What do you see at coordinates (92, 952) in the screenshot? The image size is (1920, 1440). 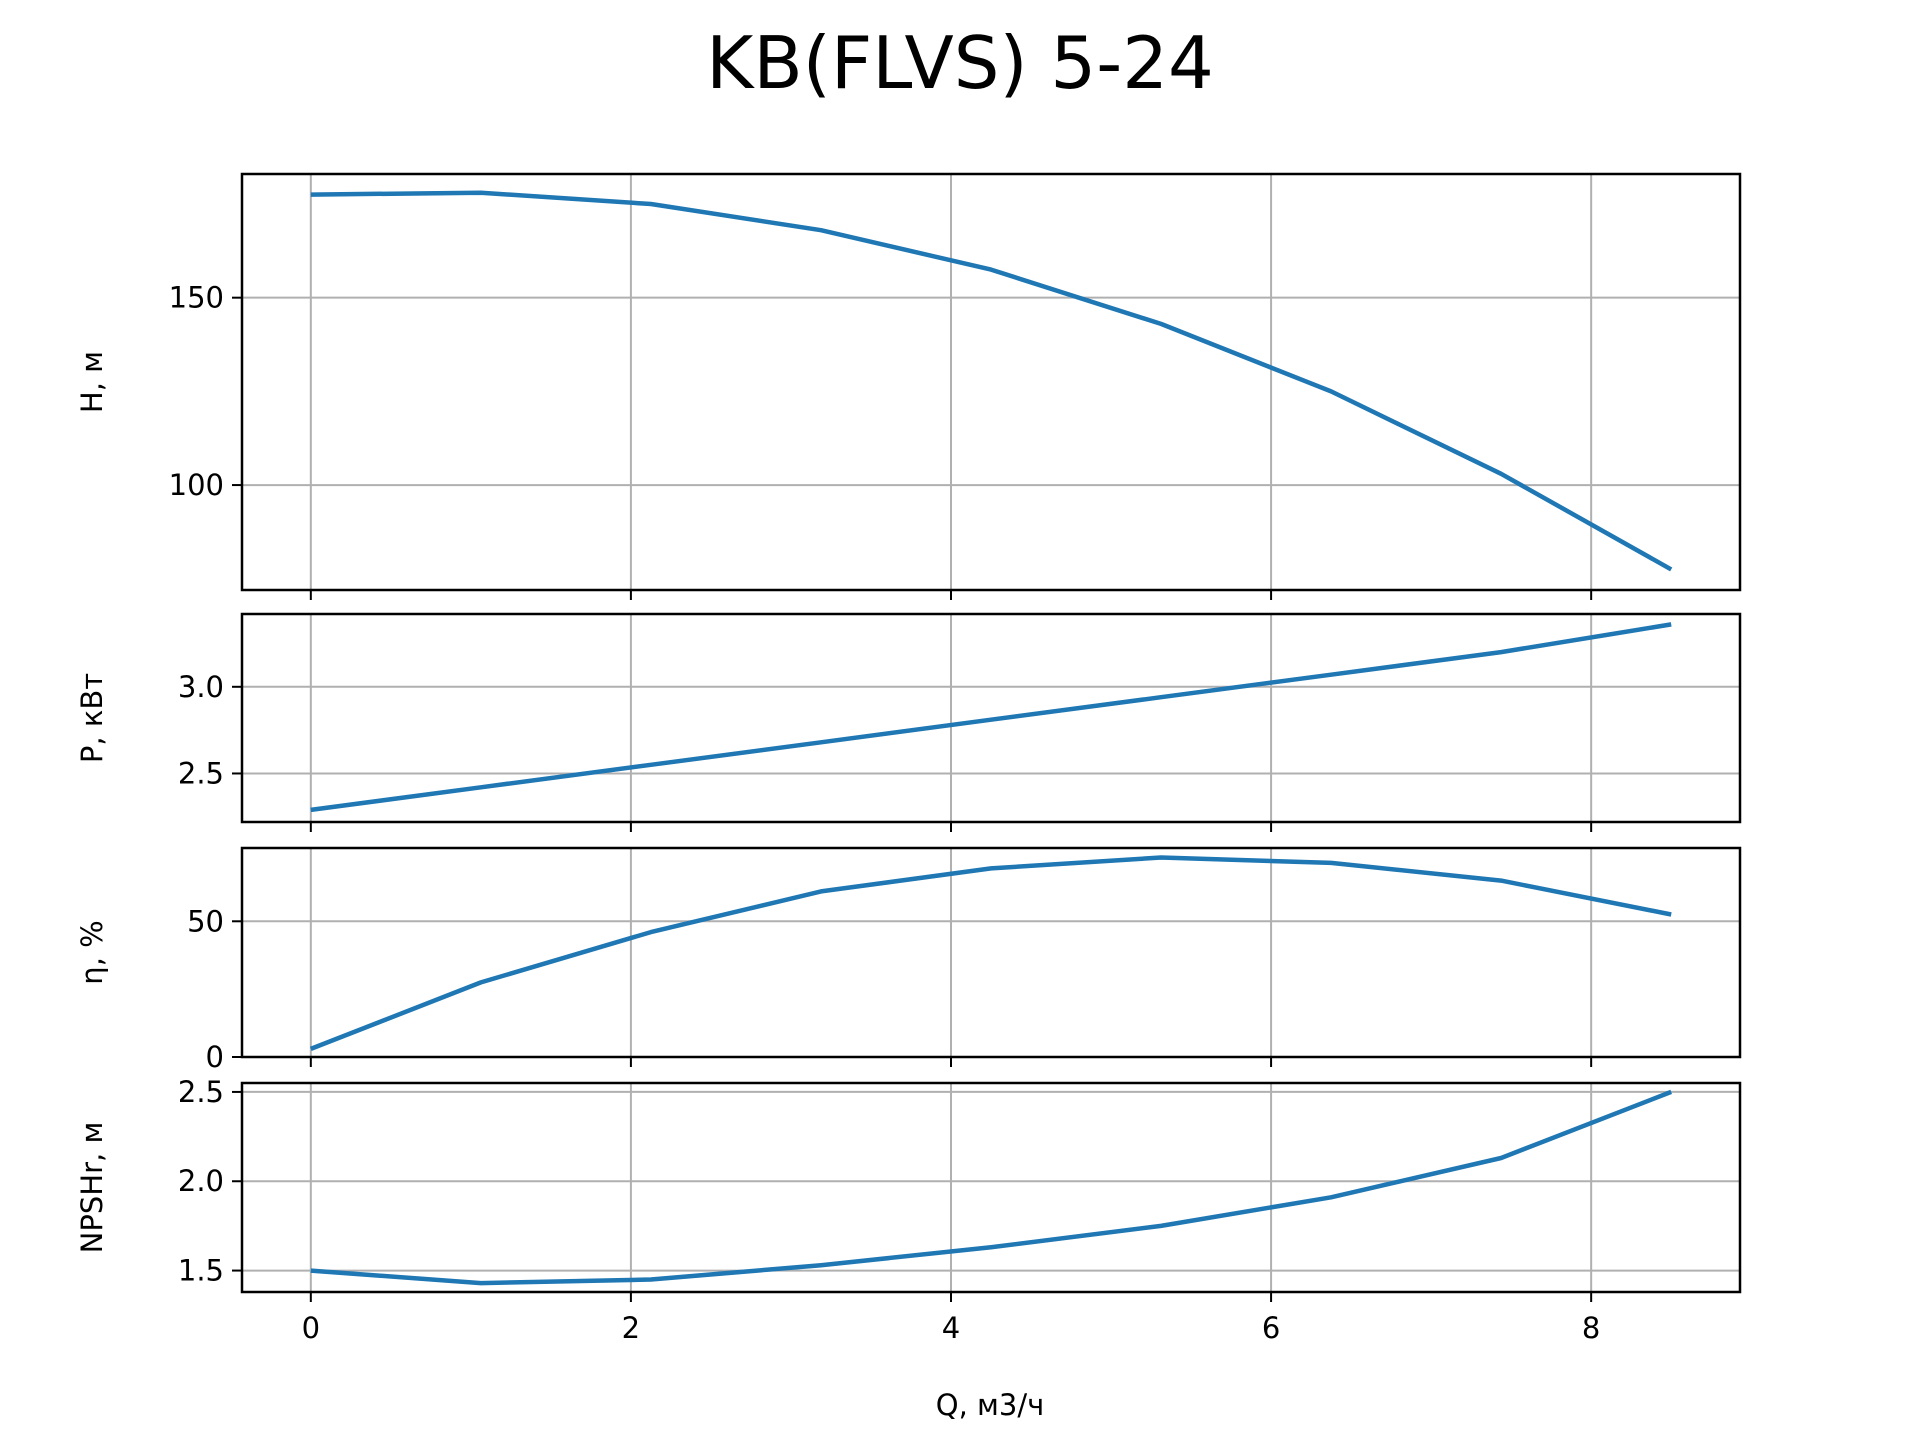 I see `y-axis-label: η, %` at bounding box center [92, 952].